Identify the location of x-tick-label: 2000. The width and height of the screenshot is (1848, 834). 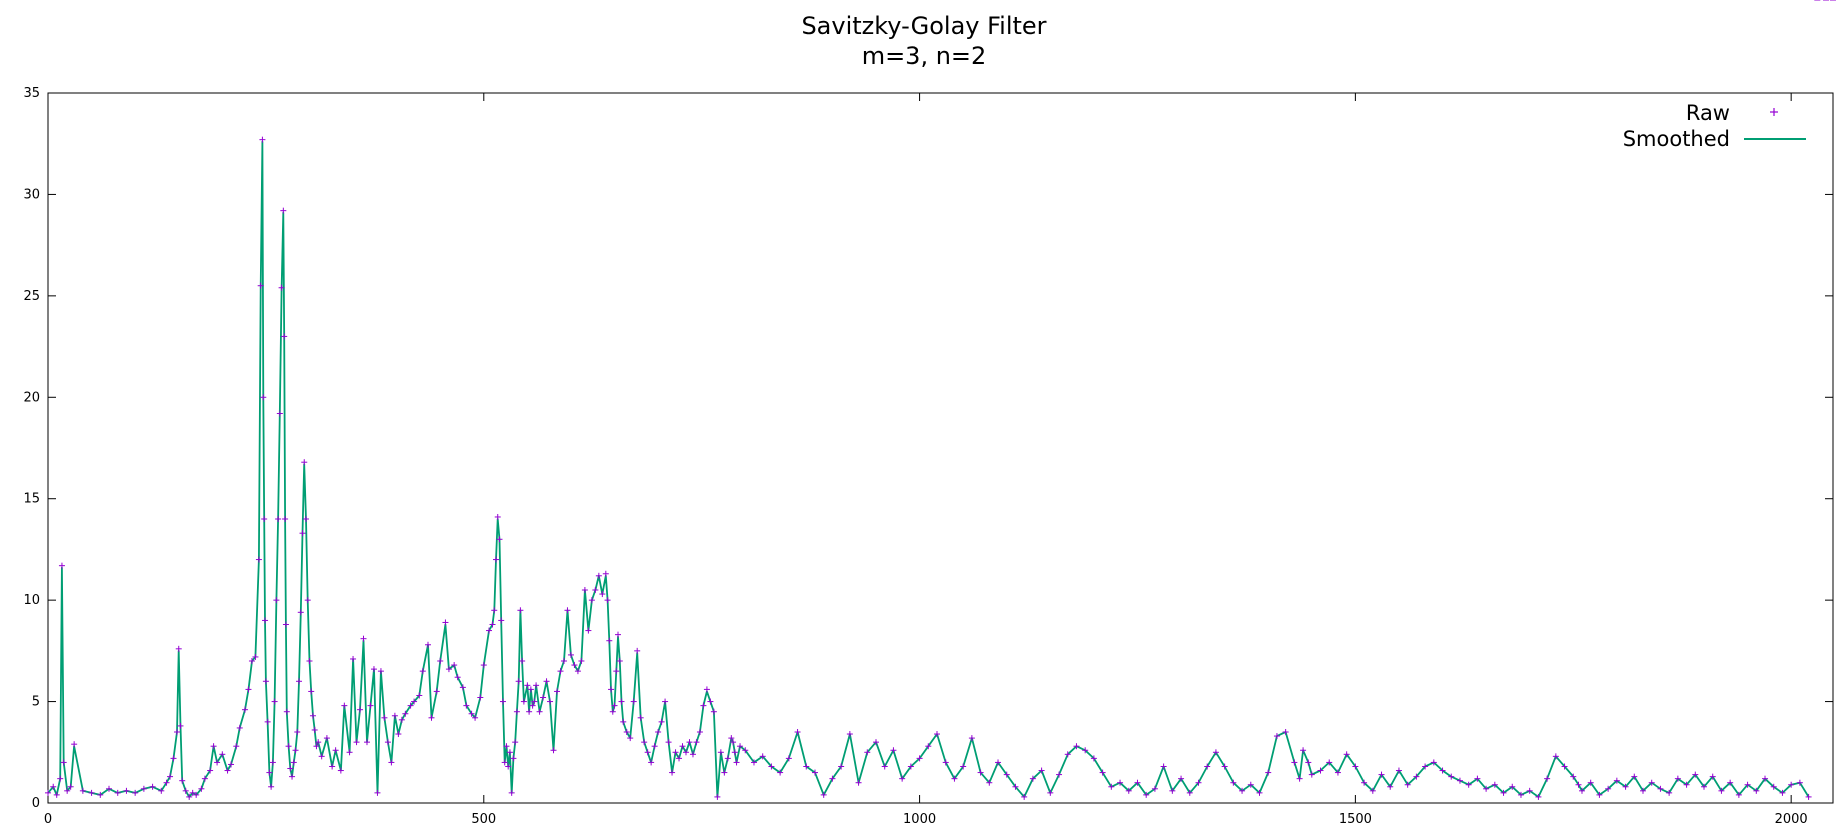
(1791, 819).